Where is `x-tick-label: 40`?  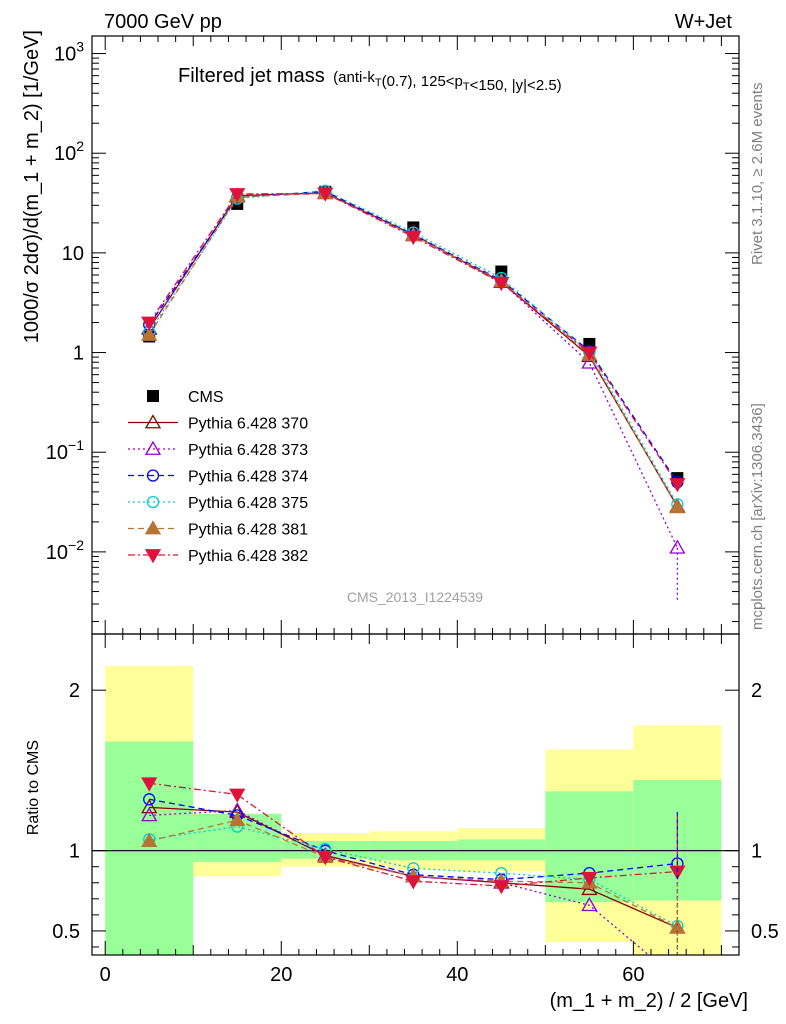
x-tick-label: 40 is located at coordinates (457, 975).